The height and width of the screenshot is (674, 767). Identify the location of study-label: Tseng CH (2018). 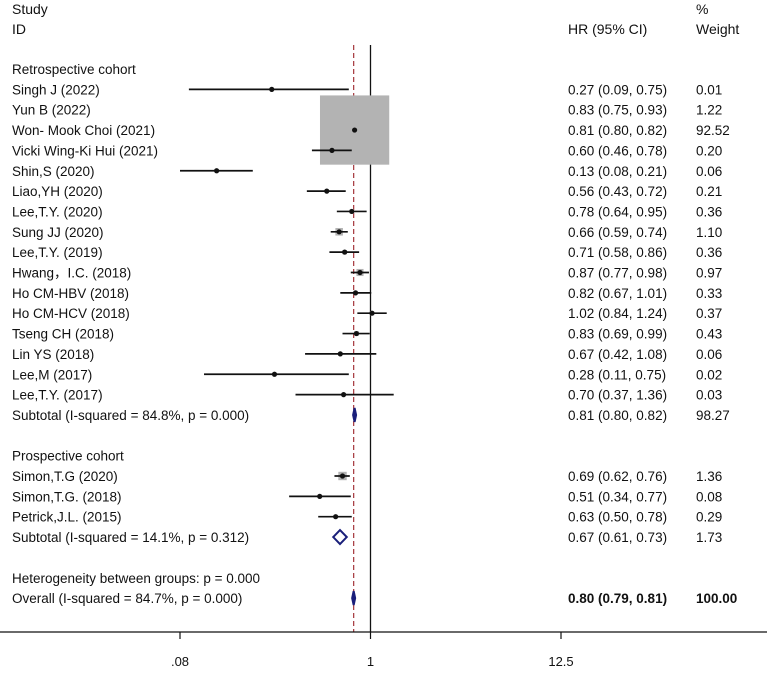
(63, 334).